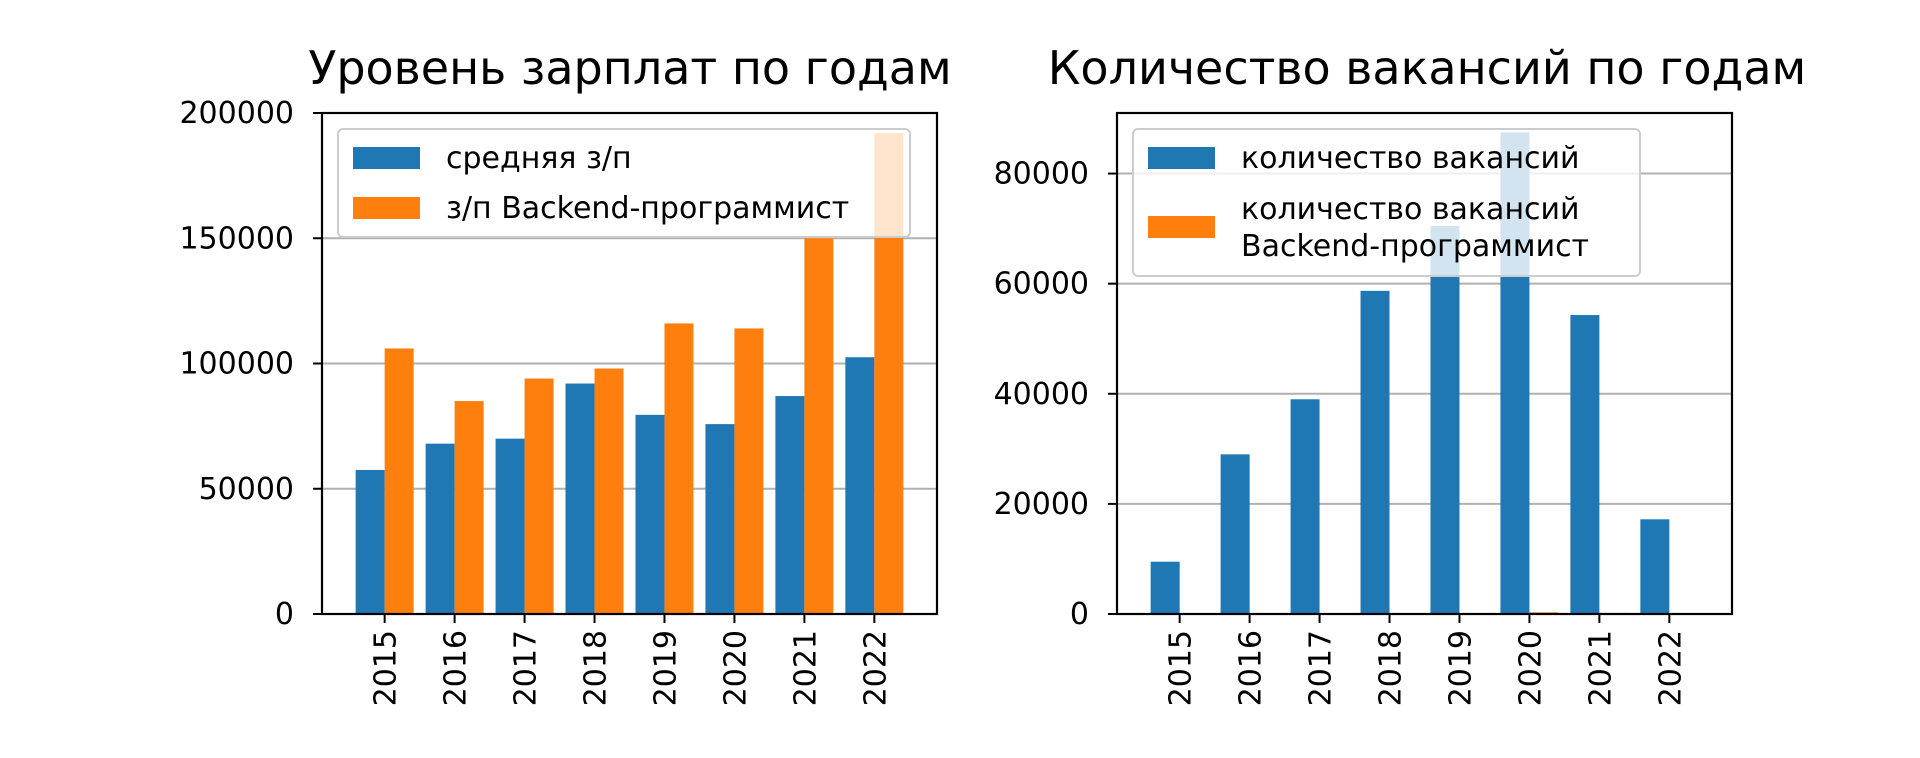  Describe the element at coordinates (236, 364) in the screenshot. I see `y-tick-label: 100000` at that location.